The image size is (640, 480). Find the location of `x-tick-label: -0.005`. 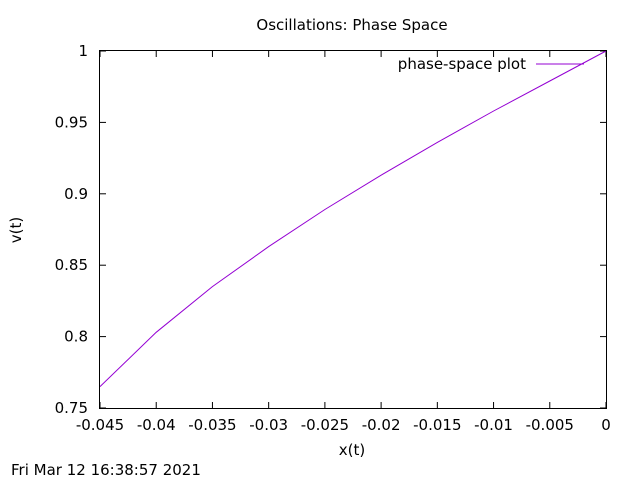

x-tick-label: -0.005 is located at coordinates (550, 425).